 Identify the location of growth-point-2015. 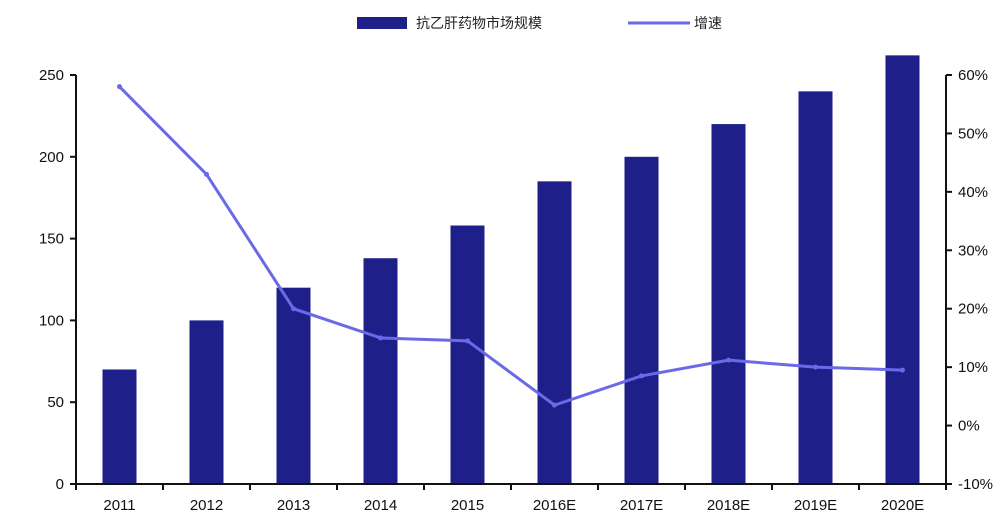
(467, 341).